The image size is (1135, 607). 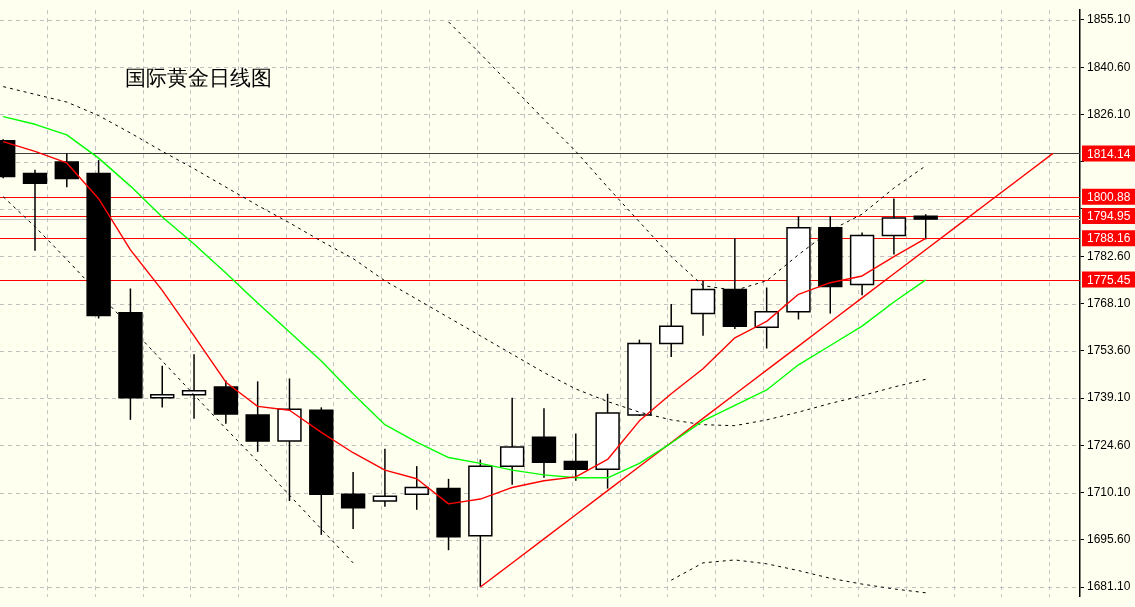 I want to click on ref-line-label: 1800.88, so click(x=1109, y=196).